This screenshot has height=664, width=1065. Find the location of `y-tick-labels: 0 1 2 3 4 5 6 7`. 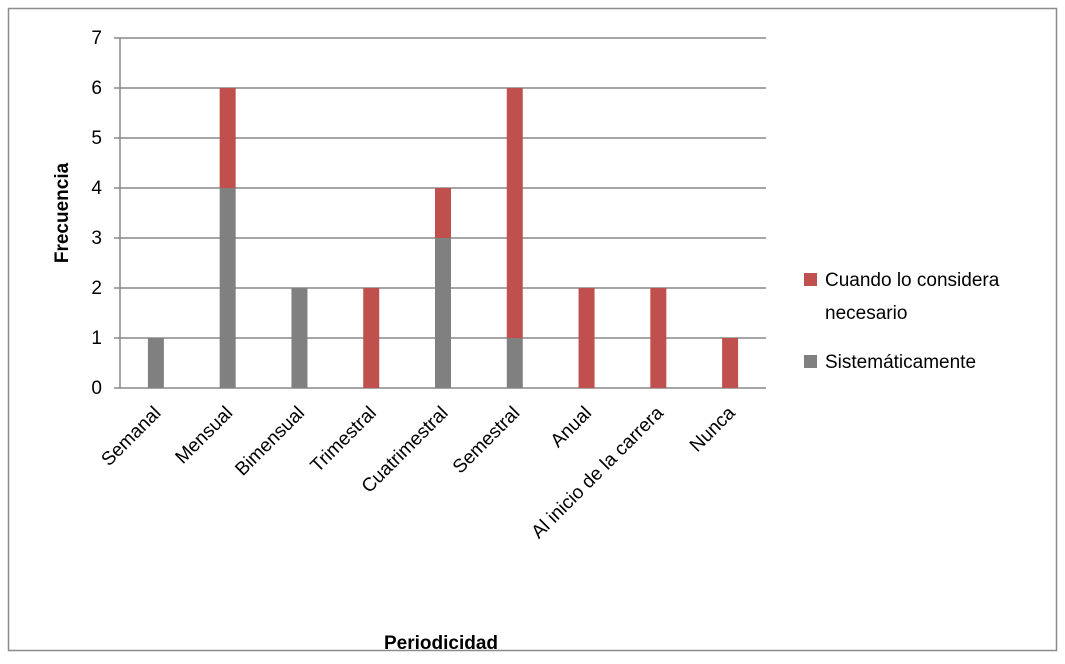

y-tick-labels: 0 1 2 3 4 5 6 7 is located at coordinates (96, 213).